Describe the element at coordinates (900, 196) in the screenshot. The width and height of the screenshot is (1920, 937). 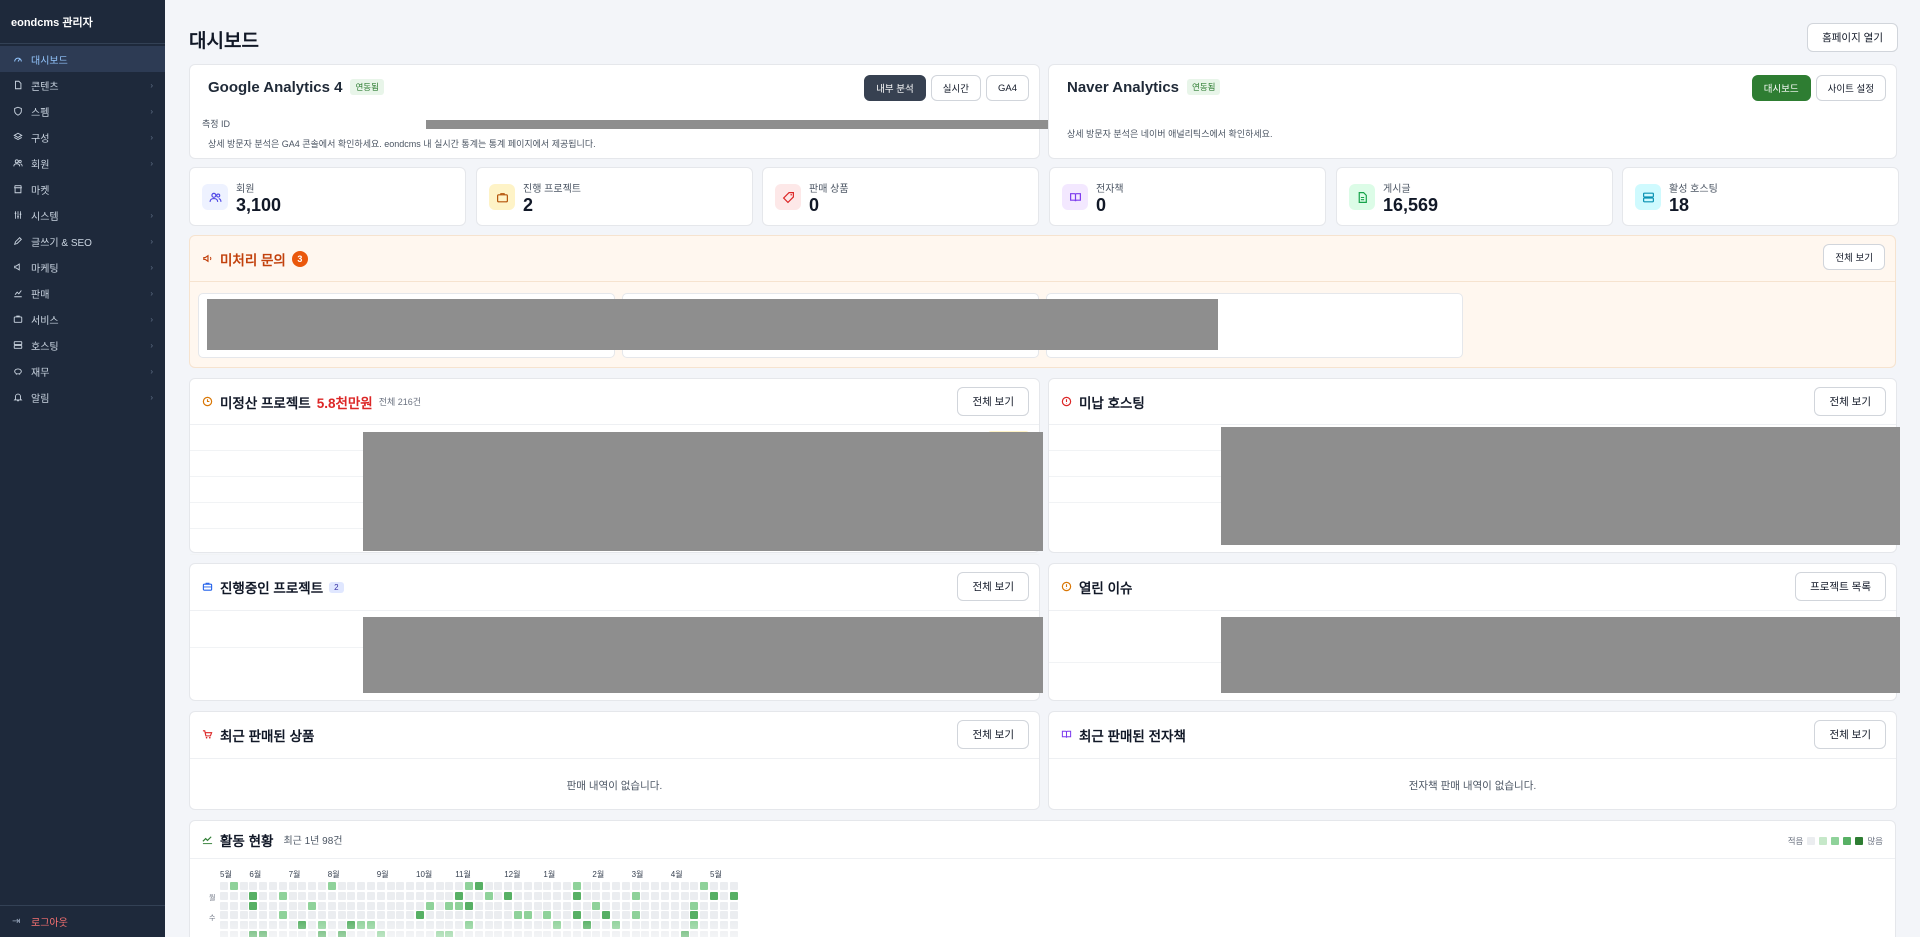
I see `stat-card: 판매 상품 0` at that location.